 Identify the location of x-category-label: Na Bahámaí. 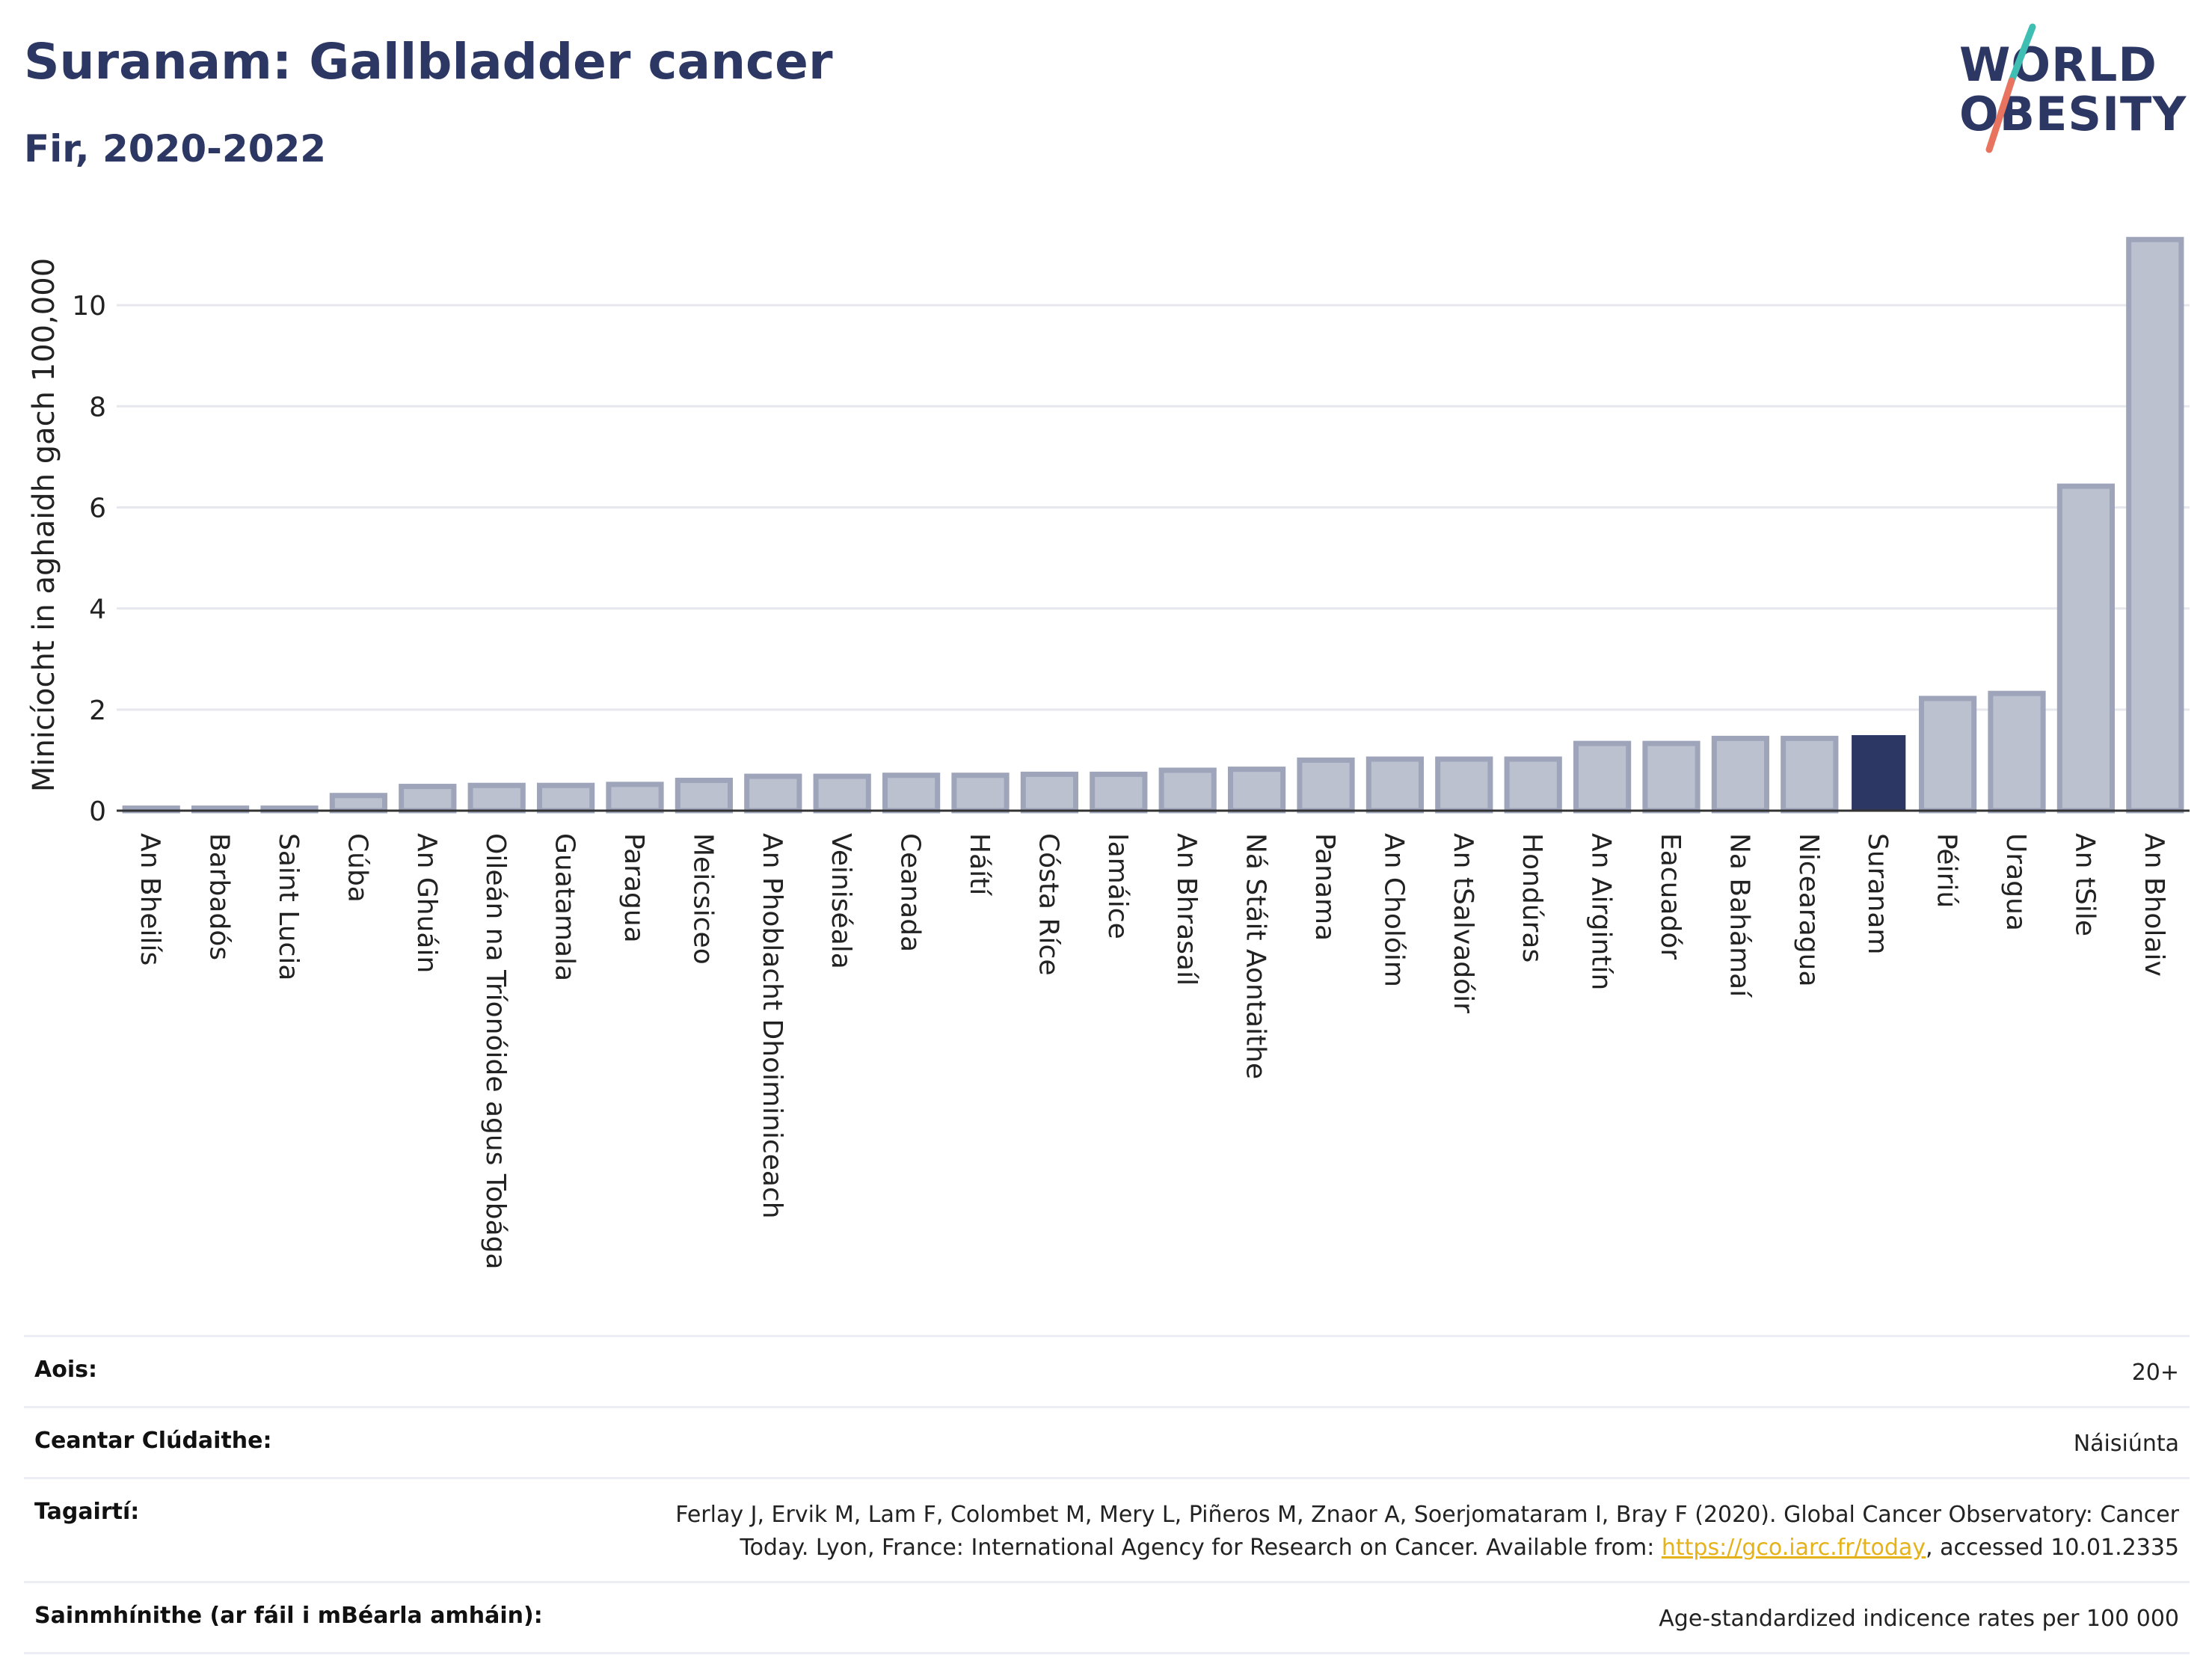
(1739, 915).